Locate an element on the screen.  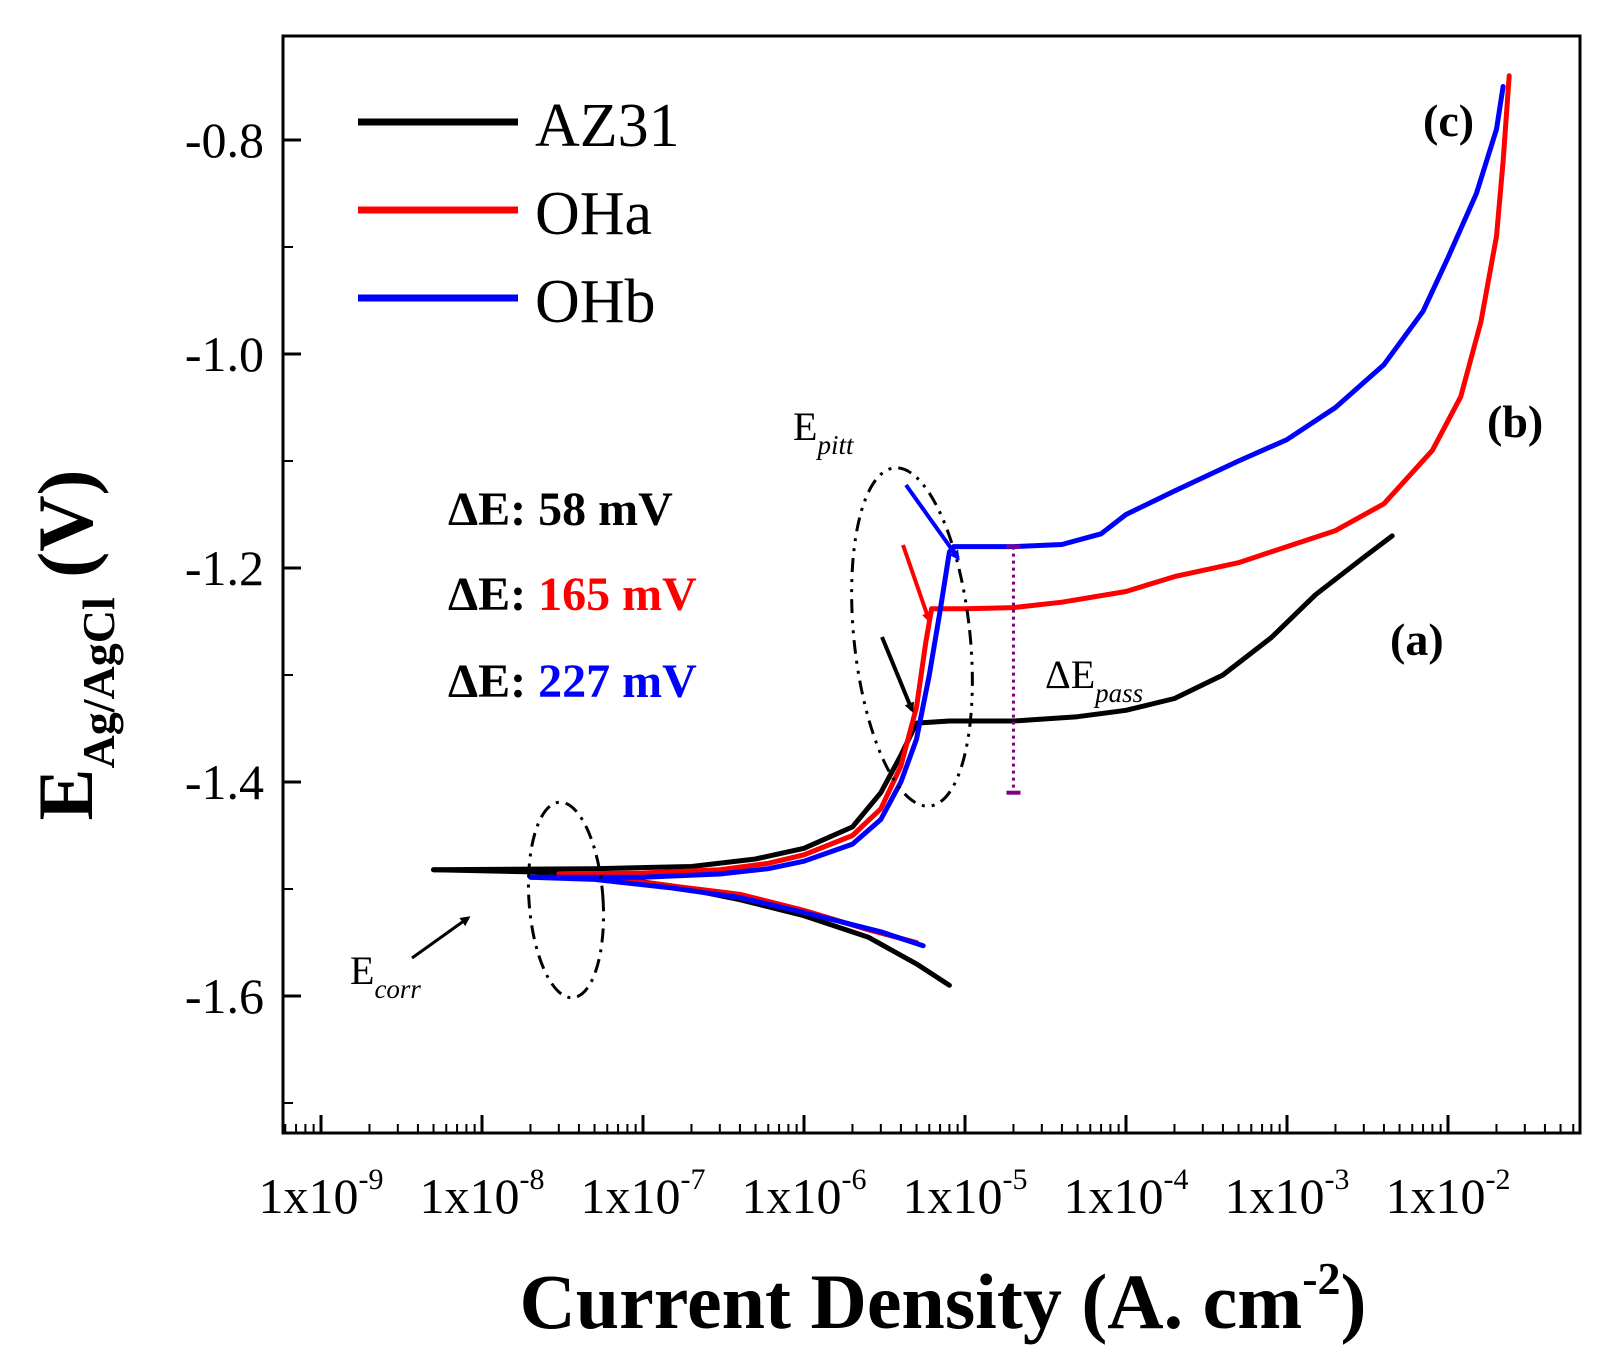
delta-e-pass-label: ΔEpass is located at coordinates (1094, 680).